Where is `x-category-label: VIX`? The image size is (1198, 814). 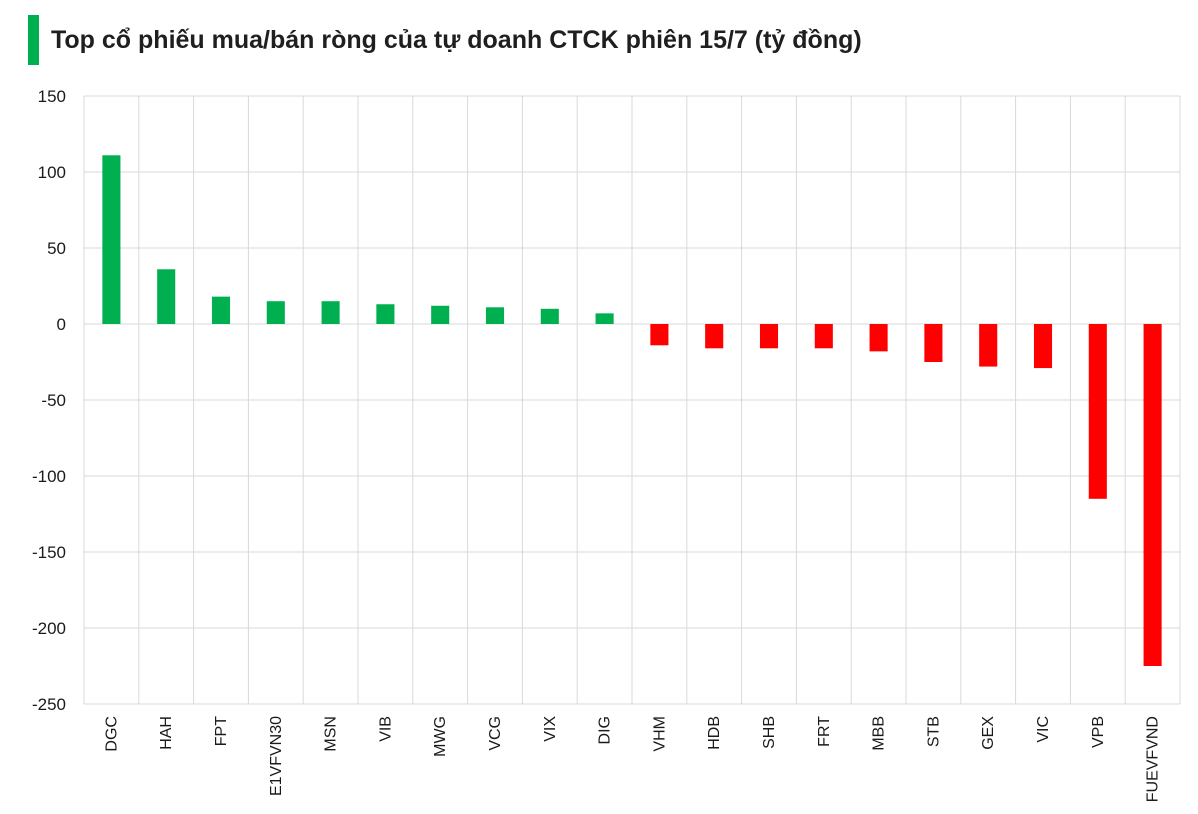
x-category-label: VIX is located at coordinates (550, 729).